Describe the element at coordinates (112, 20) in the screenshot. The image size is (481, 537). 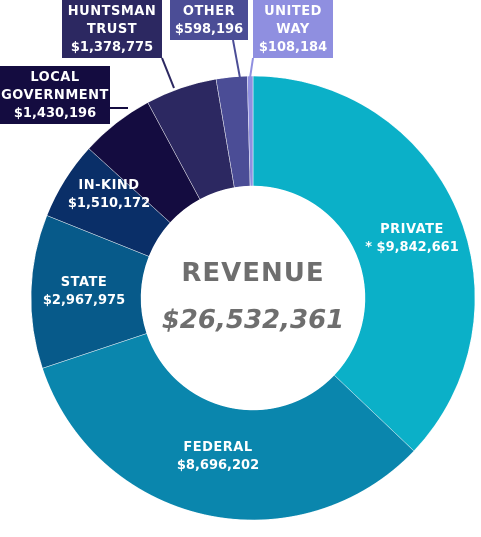
I see `slice-name-huntsman-trust: HUNTSMAN TRUST` at that location.